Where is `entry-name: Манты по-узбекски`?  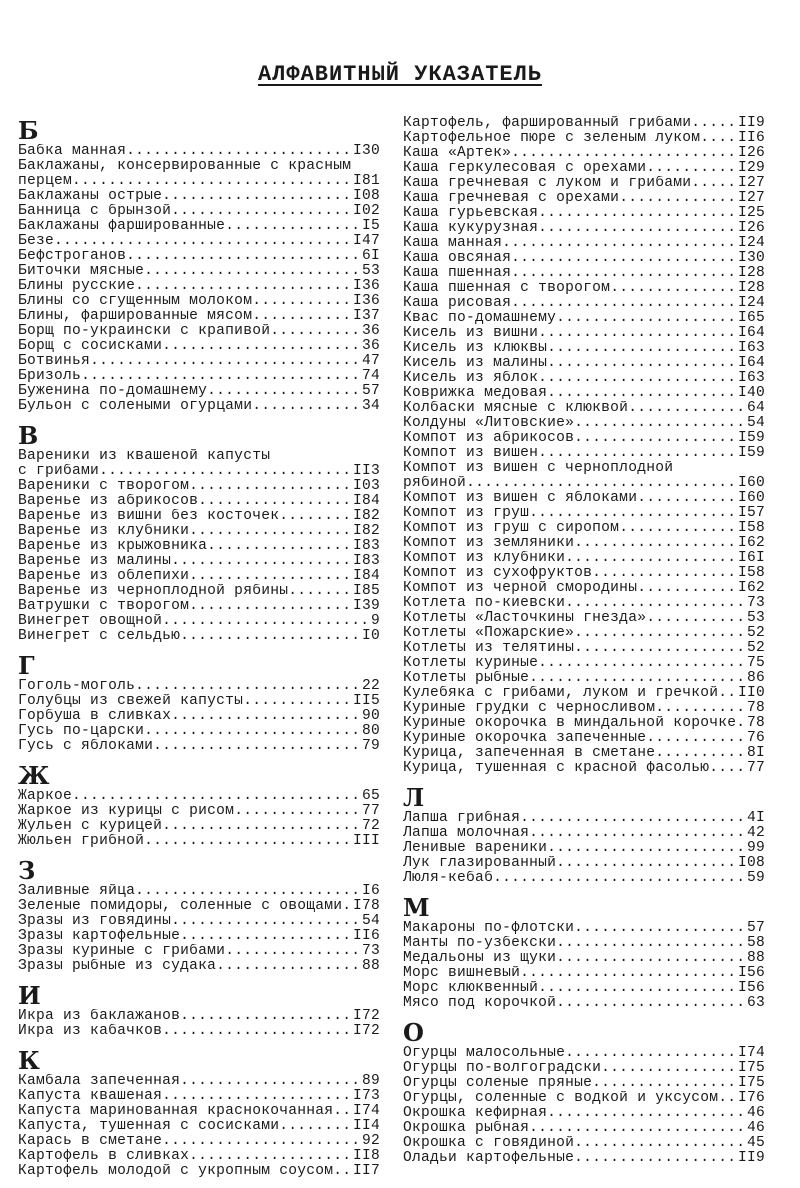 entry-name: Манты по-узбекски is located at coordinates (480, 943).